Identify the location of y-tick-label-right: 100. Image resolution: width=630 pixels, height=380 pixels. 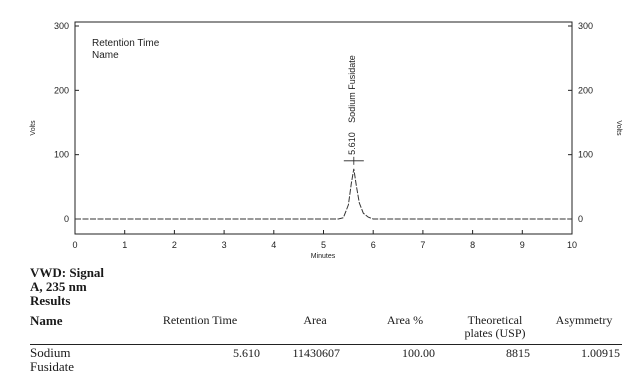
(585, 155).